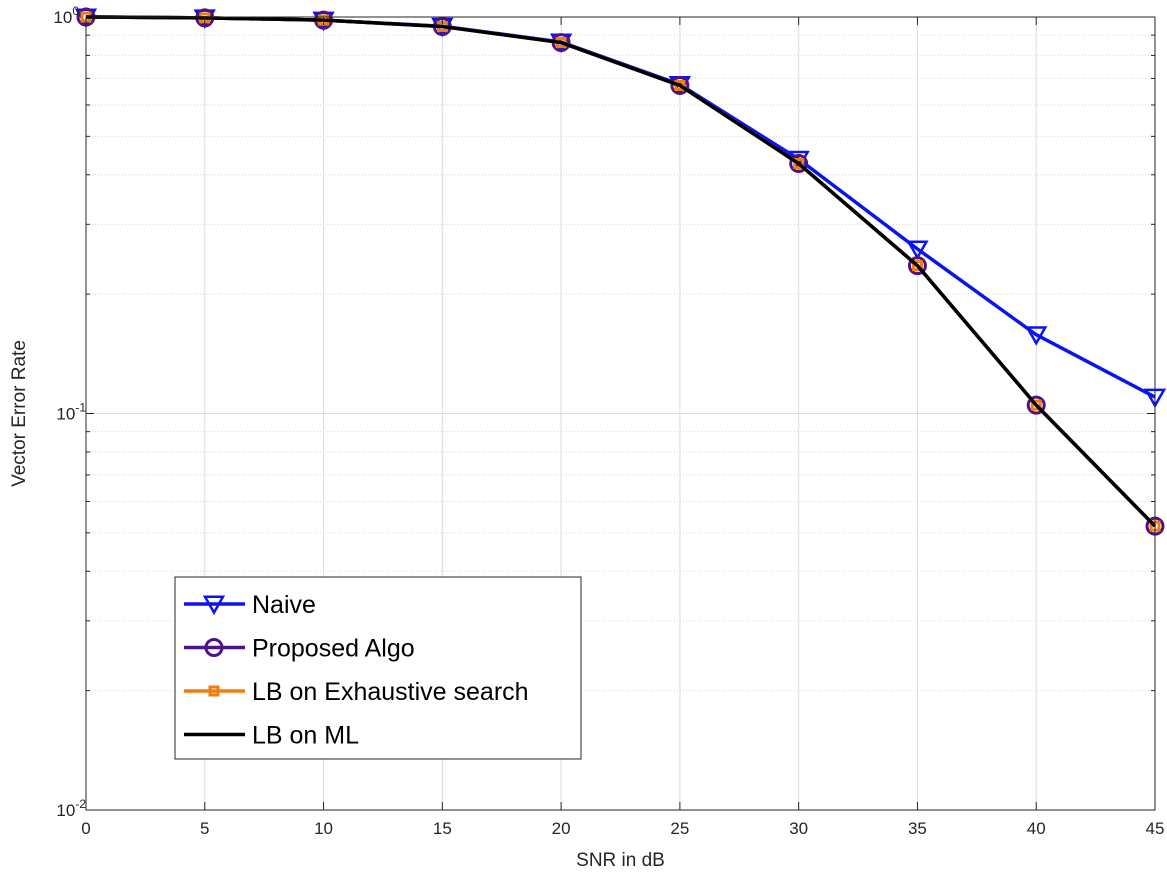 Image resolution: width=1167 pixels, height=875 pixels. Describe the element at coordinates (561, 828) in the screenshot. I see `x-tick-label: 20` at that location.